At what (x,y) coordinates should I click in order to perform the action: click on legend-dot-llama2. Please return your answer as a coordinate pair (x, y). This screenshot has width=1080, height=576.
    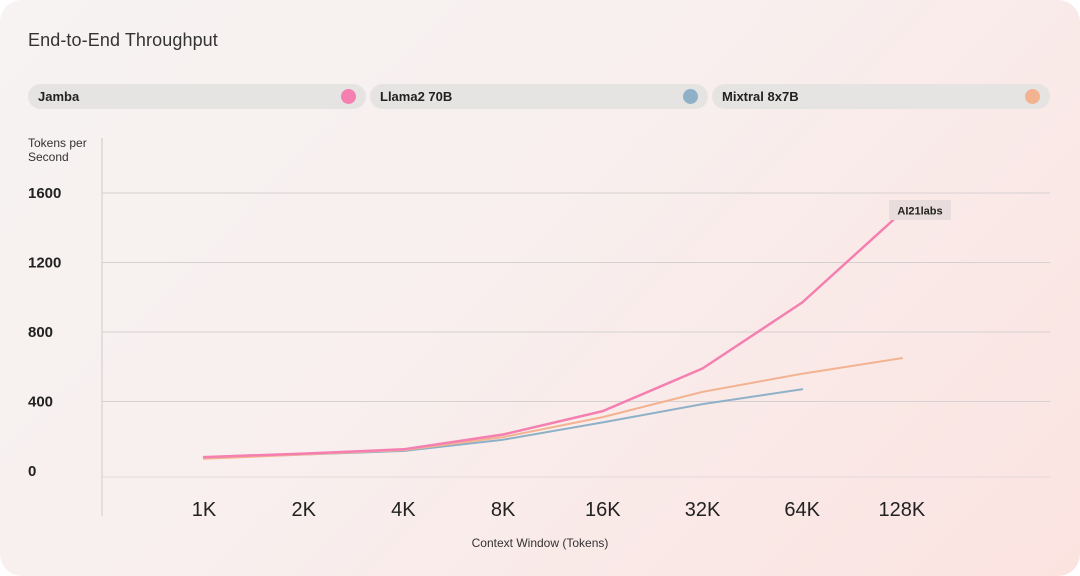
    Looking at the image, I should click on (690, 96).